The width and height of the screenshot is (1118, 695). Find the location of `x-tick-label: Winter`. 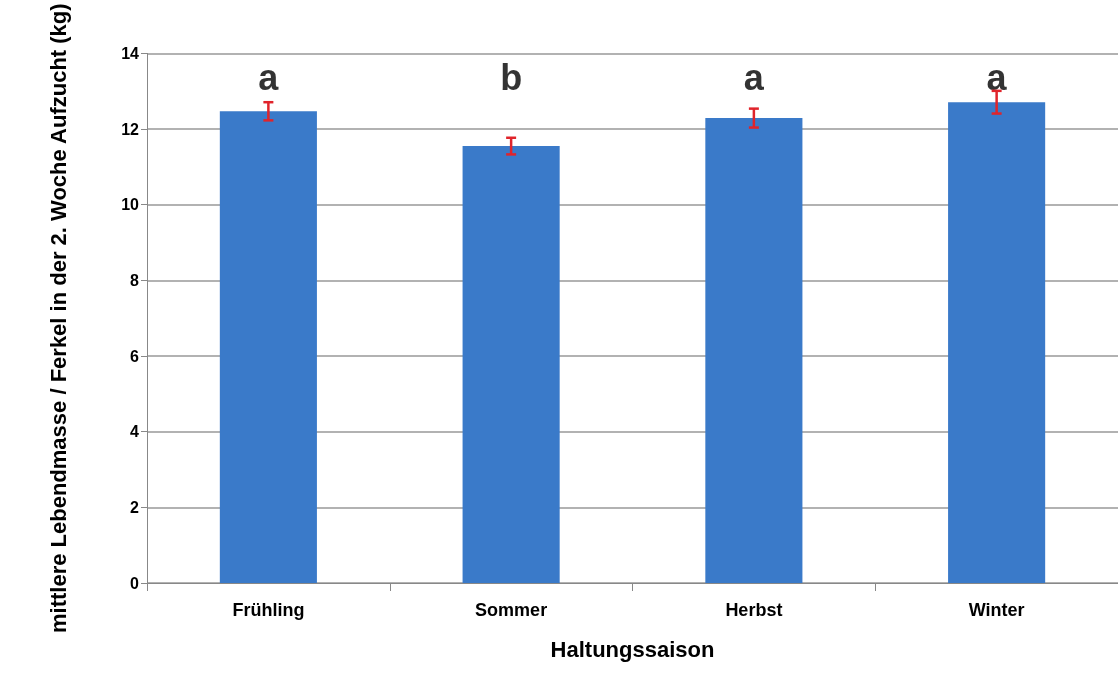

x-tick-label: Winter is located at coordinates (996, 610).